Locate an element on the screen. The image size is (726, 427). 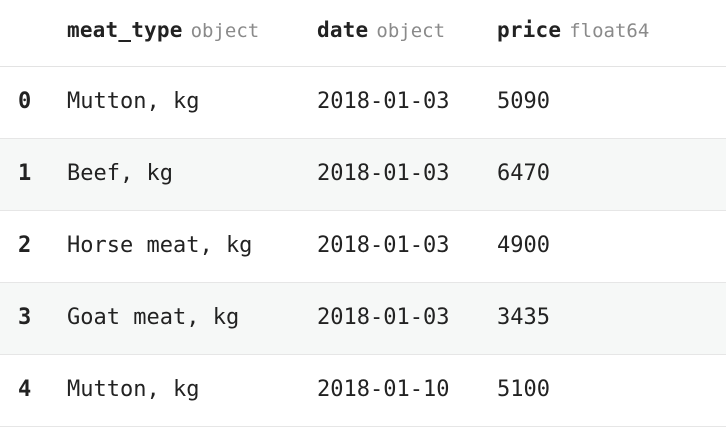
cell-price: 5090 is located at coordinates (523, 101).